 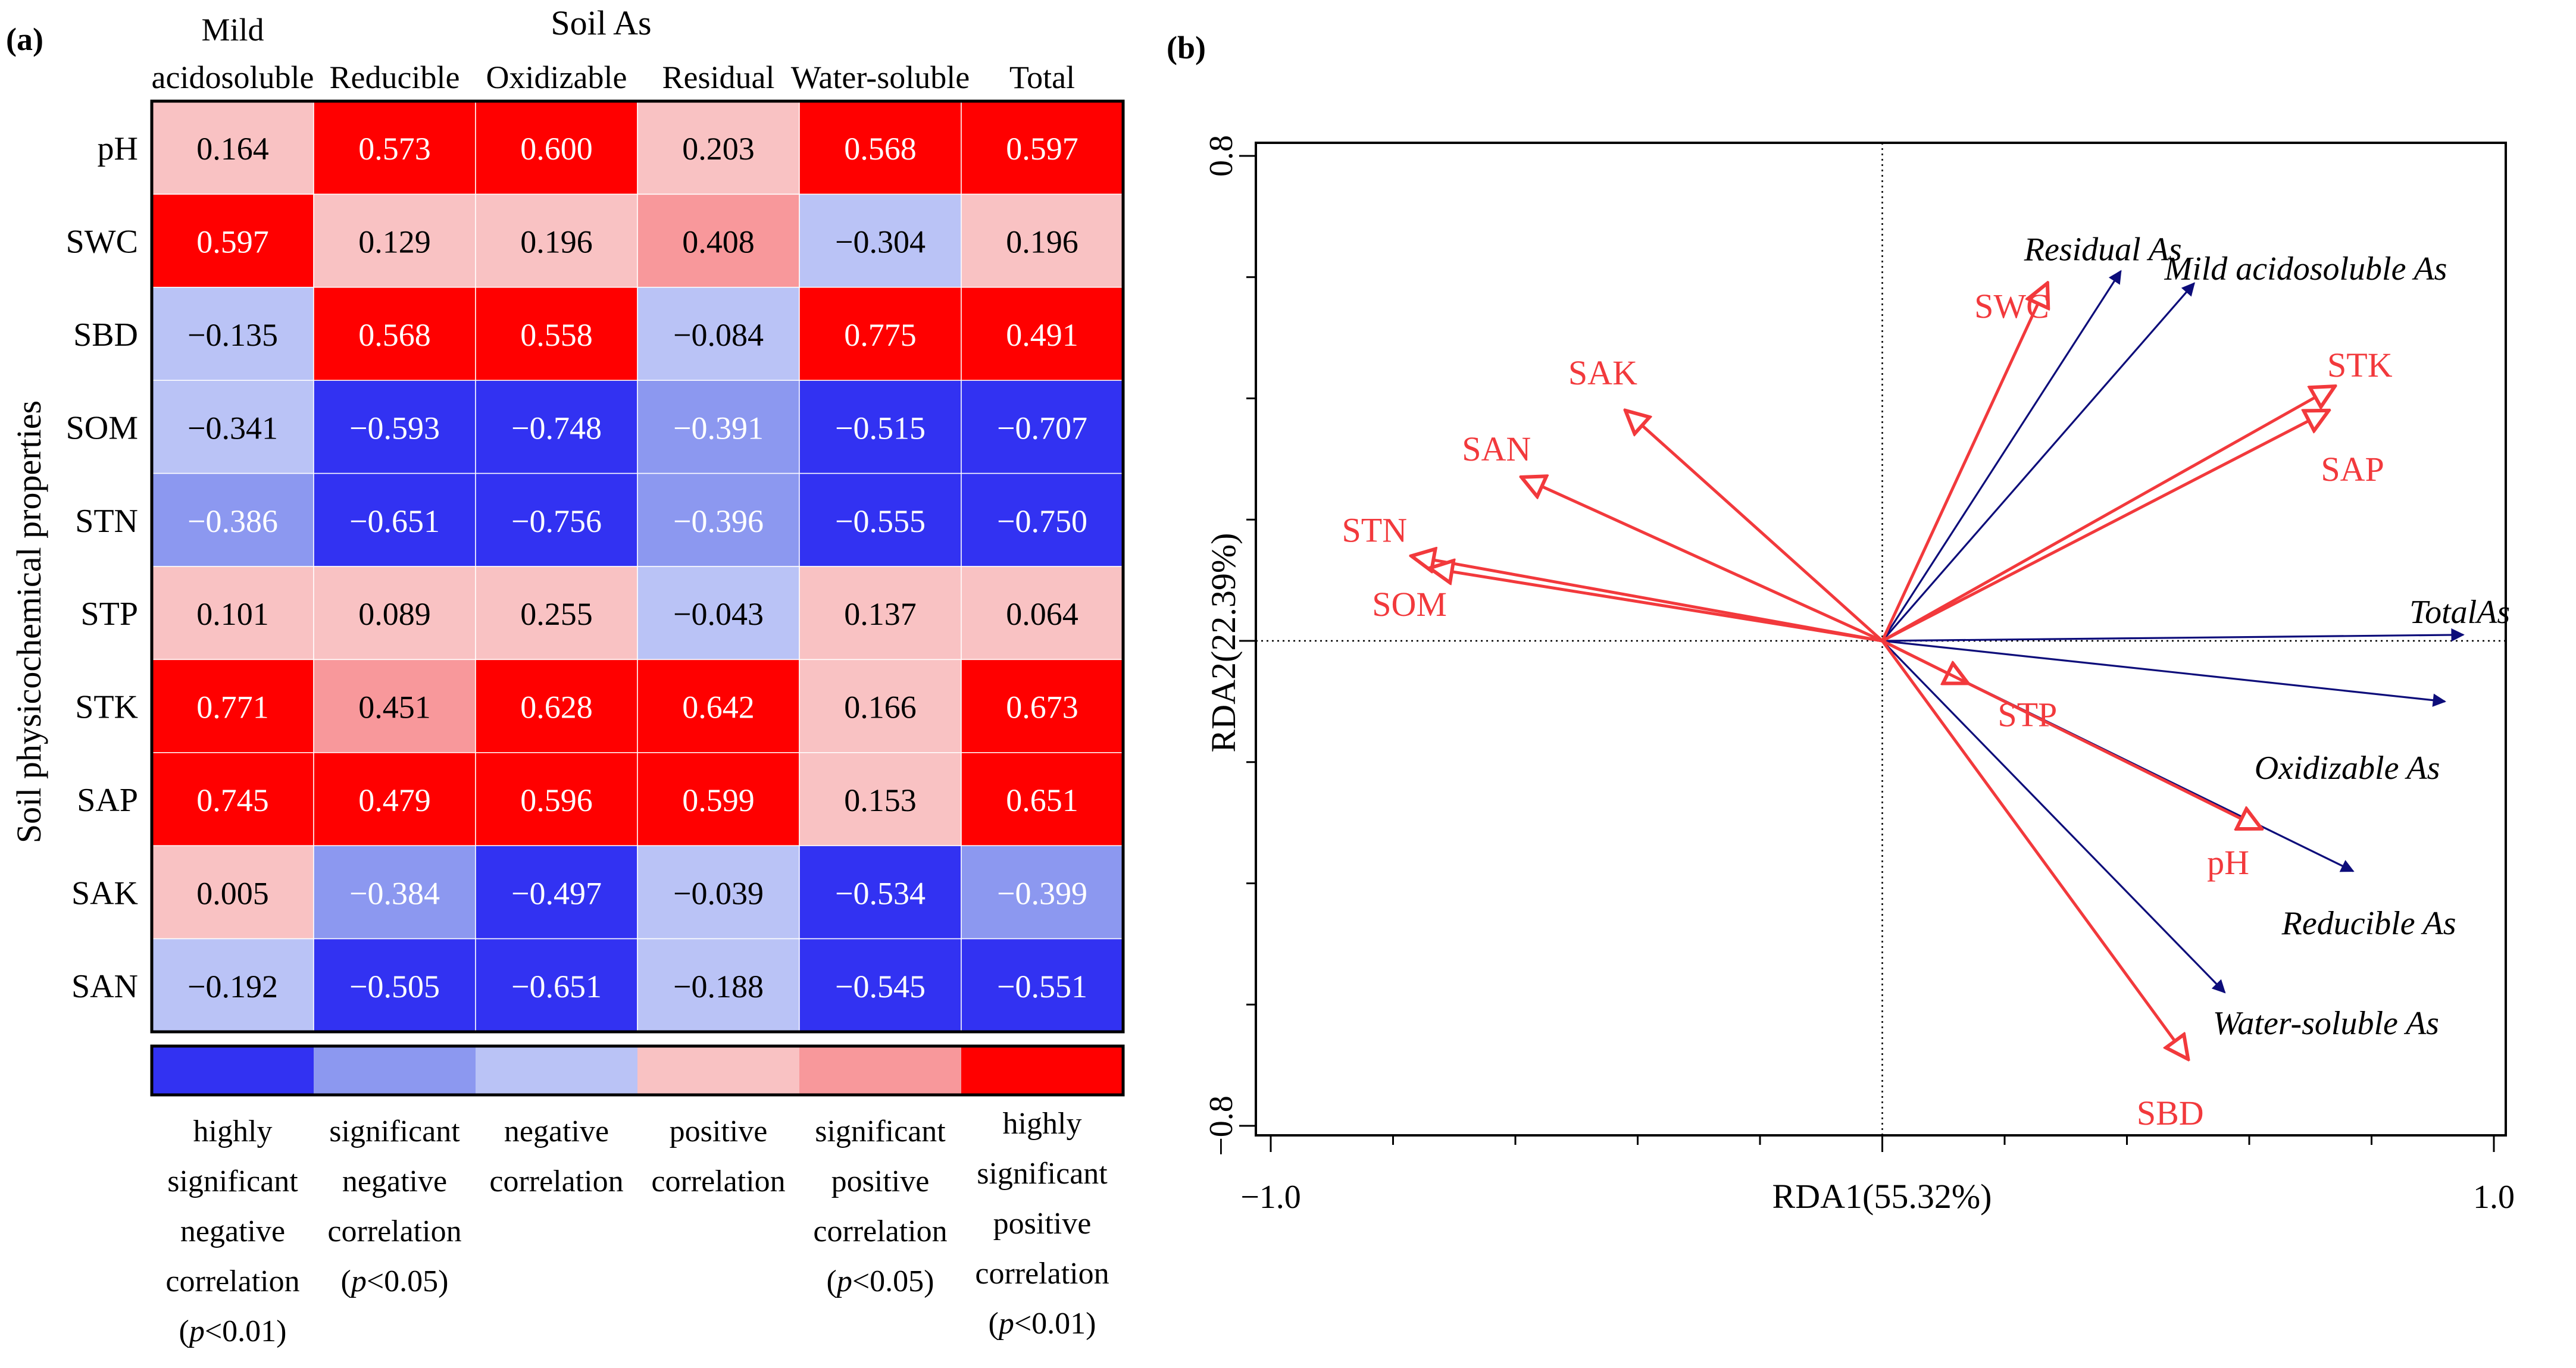 What do you see at coordinates (232, 242) in the screenshot?
I see `heatmap-cell-value: 0.597` at bounding box center [232, 242].